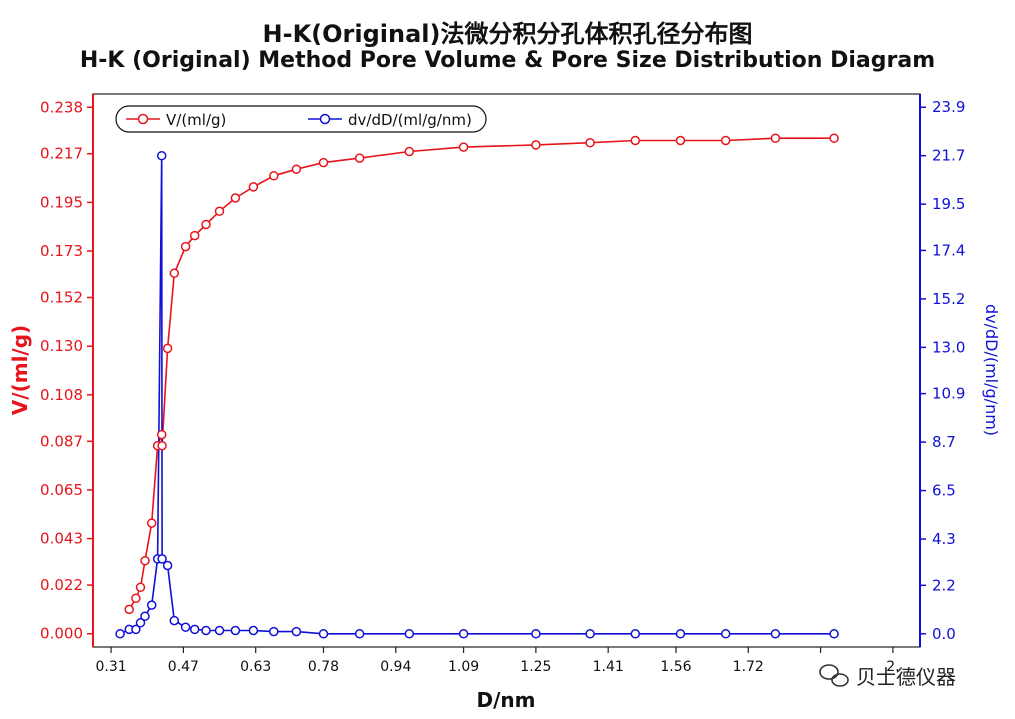  What do you see at coordinates (944, 491) in the screenshot?
I see `y-right-tick-label: 6.5` at bounding box center [944, 491].